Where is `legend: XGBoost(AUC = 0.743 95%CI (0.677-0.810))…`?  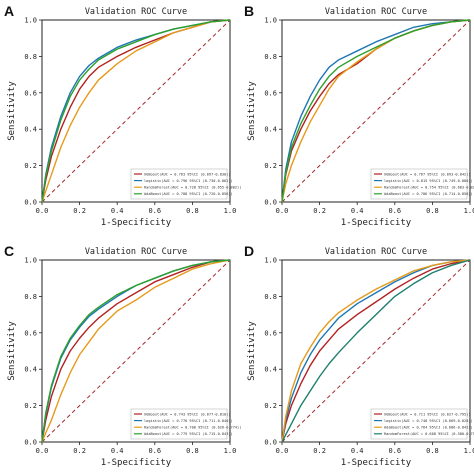
legend: XGBoost(AUC = 0.743 95%CI (0.677-0.810))… is located at coordinates (185, 424).